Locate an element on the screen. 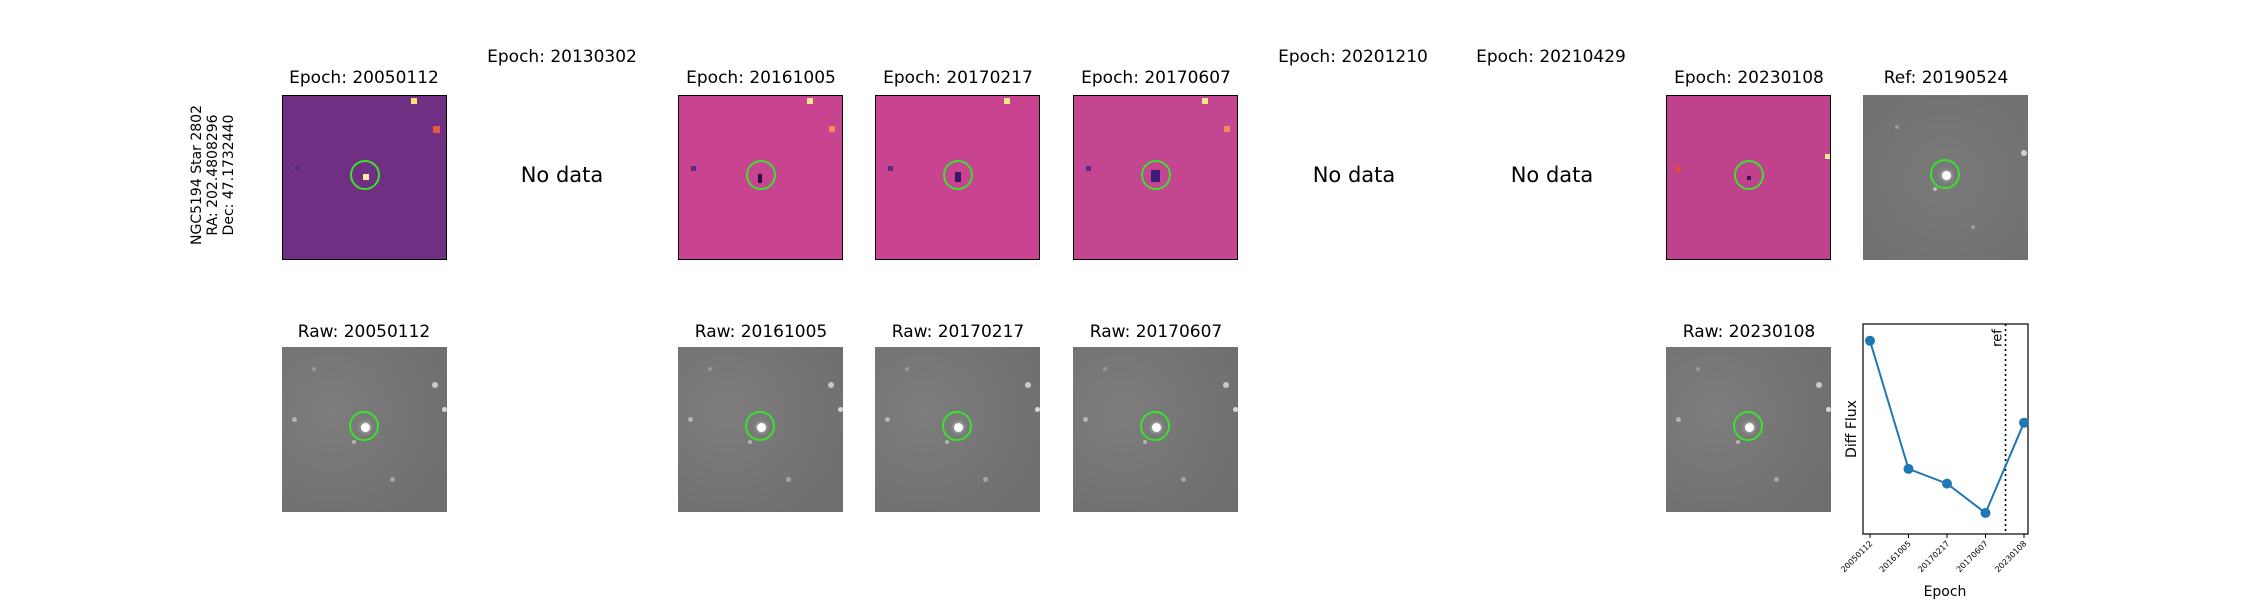 This screenshot has height=600, width=2250. ref-title: Ref: 20190524 is located at coordinates (1946, 78).